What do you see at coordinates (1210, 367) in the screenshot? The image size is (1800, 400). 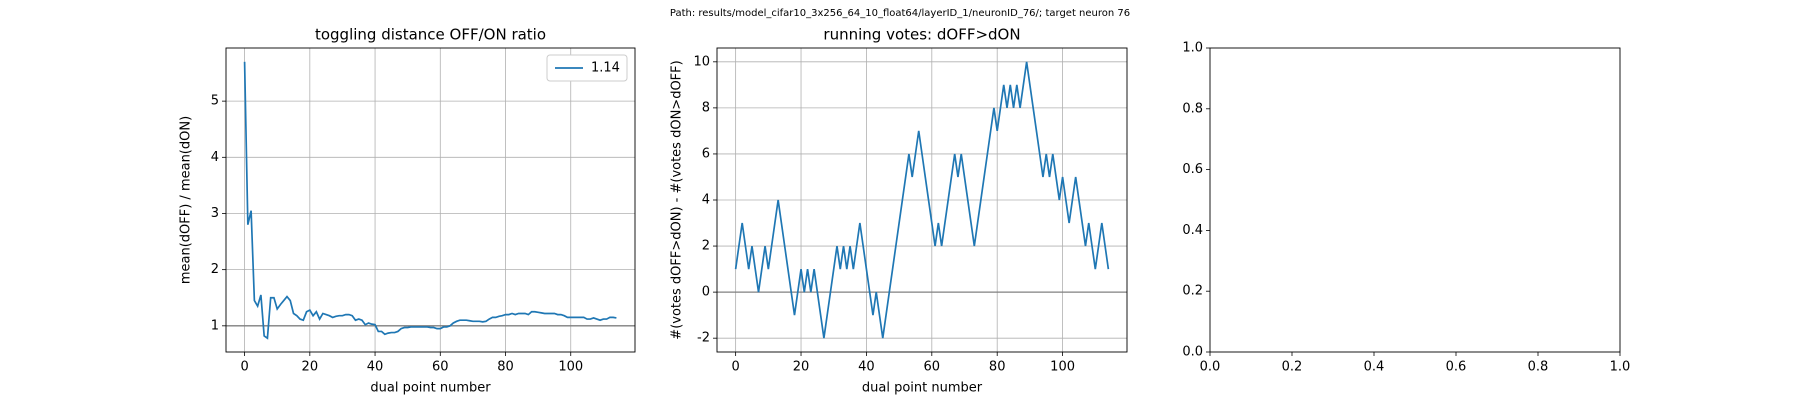 I see `x-tick-label: 0.0` at bounding box center [1210, 367].